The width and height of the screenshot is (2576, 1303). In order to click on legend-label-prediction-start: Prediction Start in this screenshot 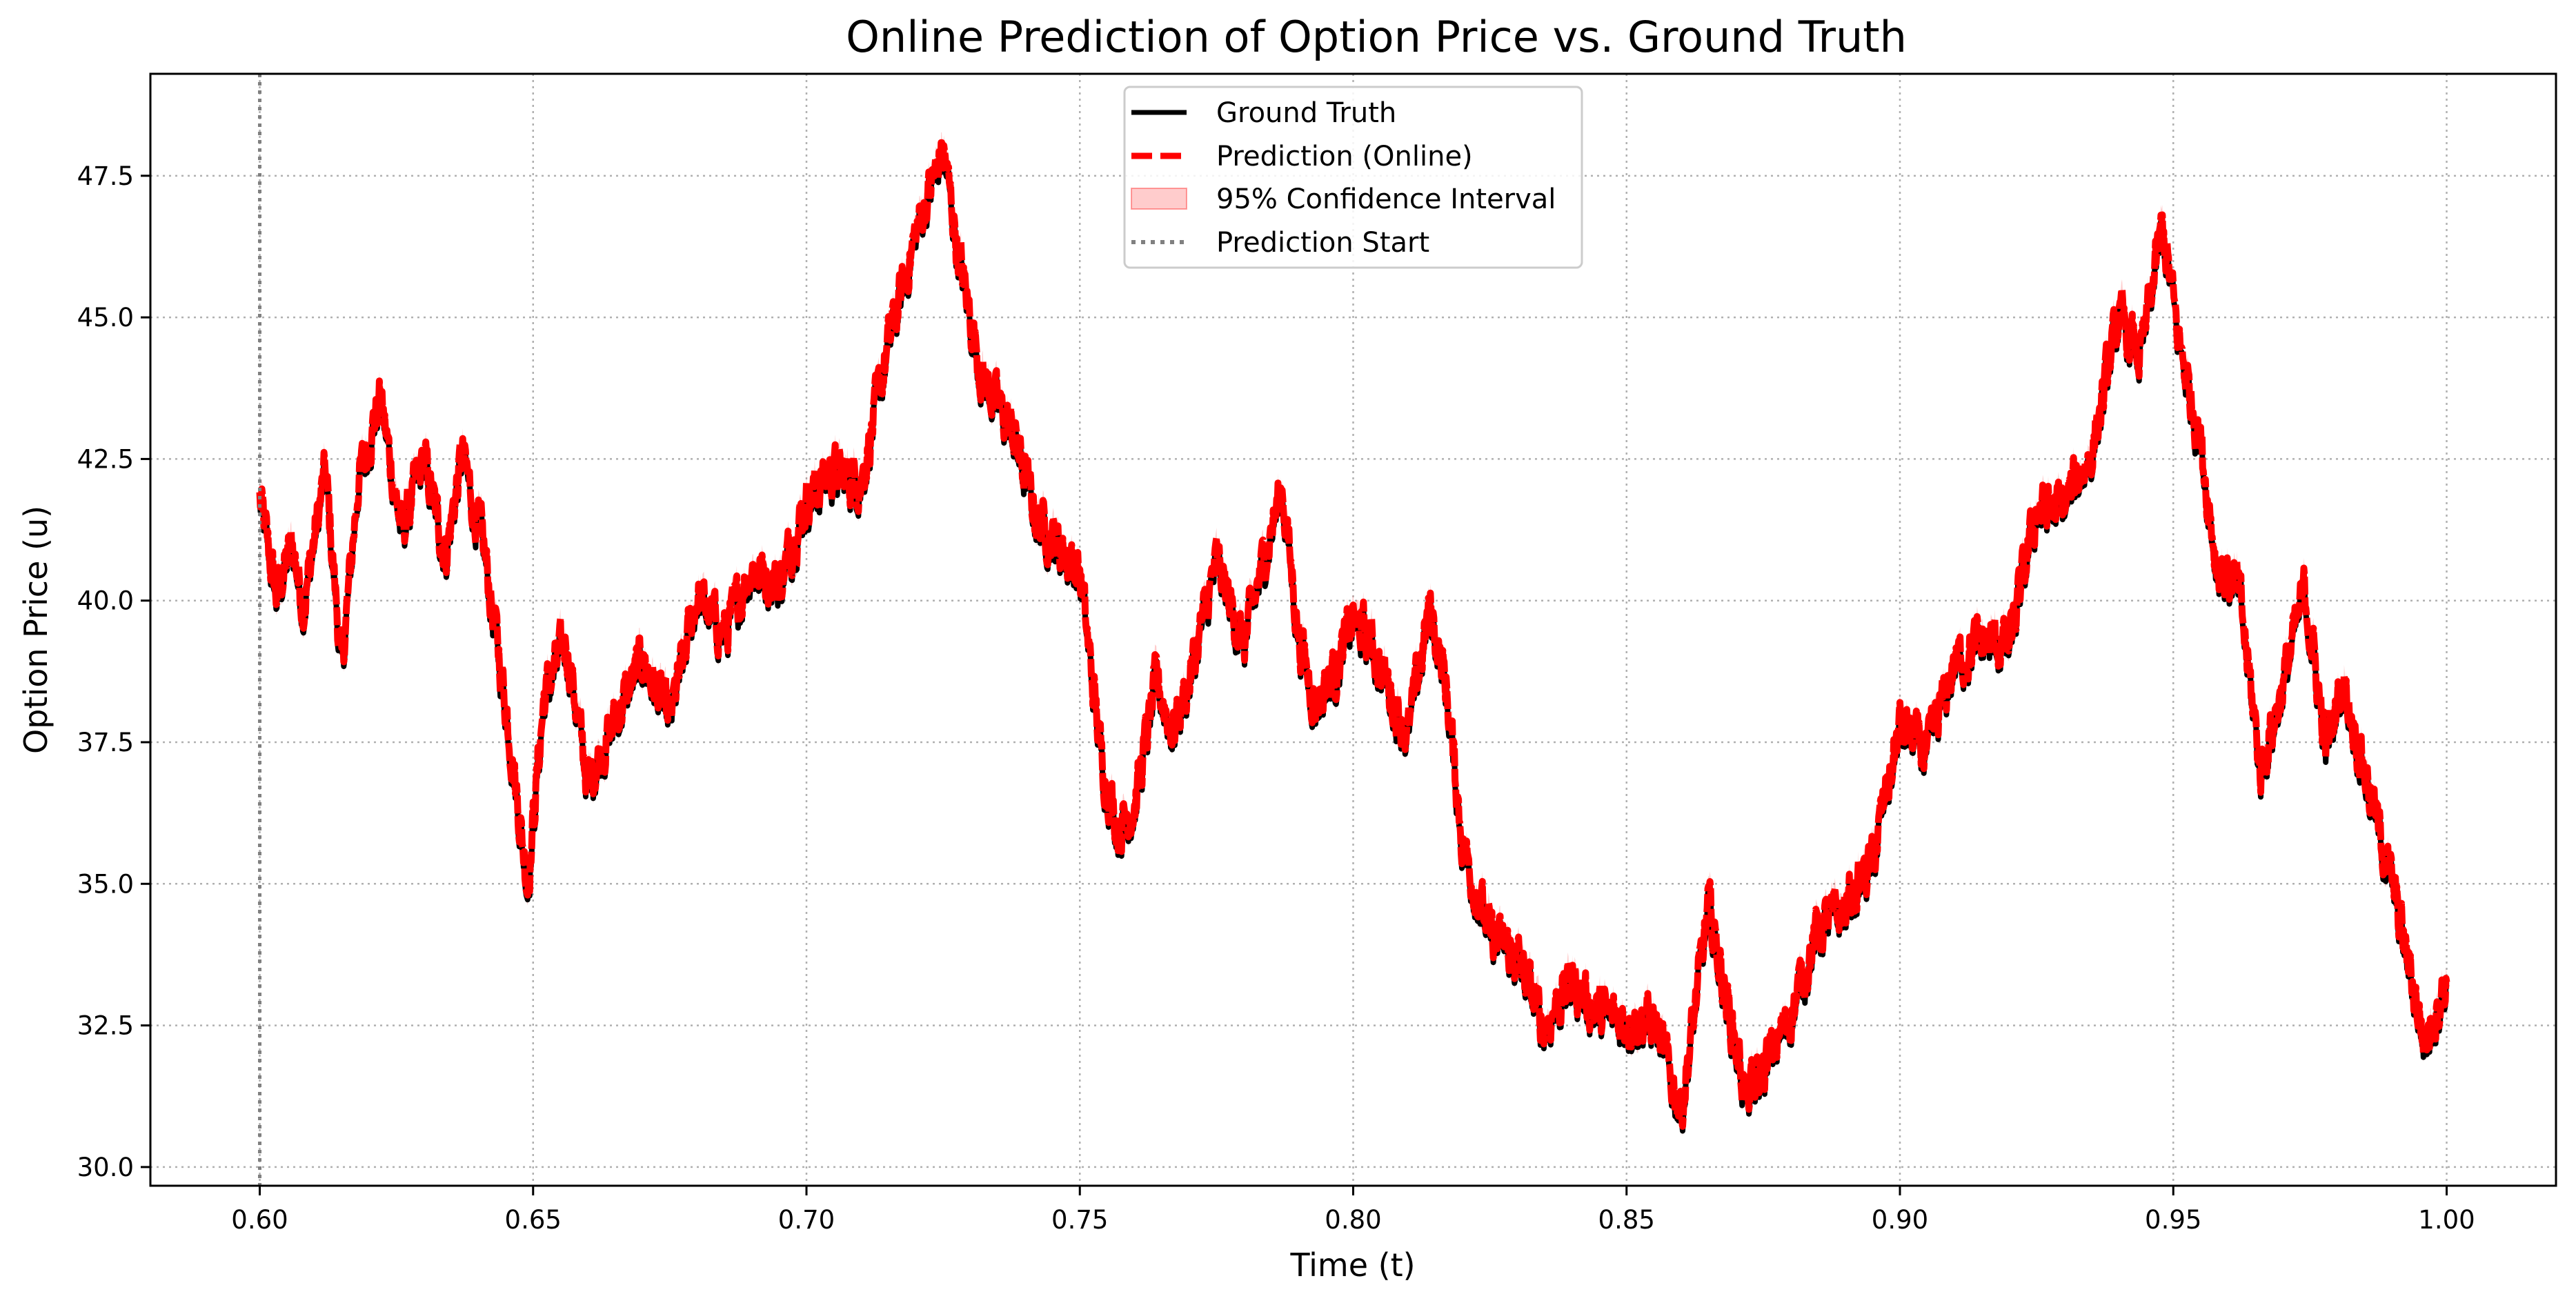, I will do `click(1322, 243)`.